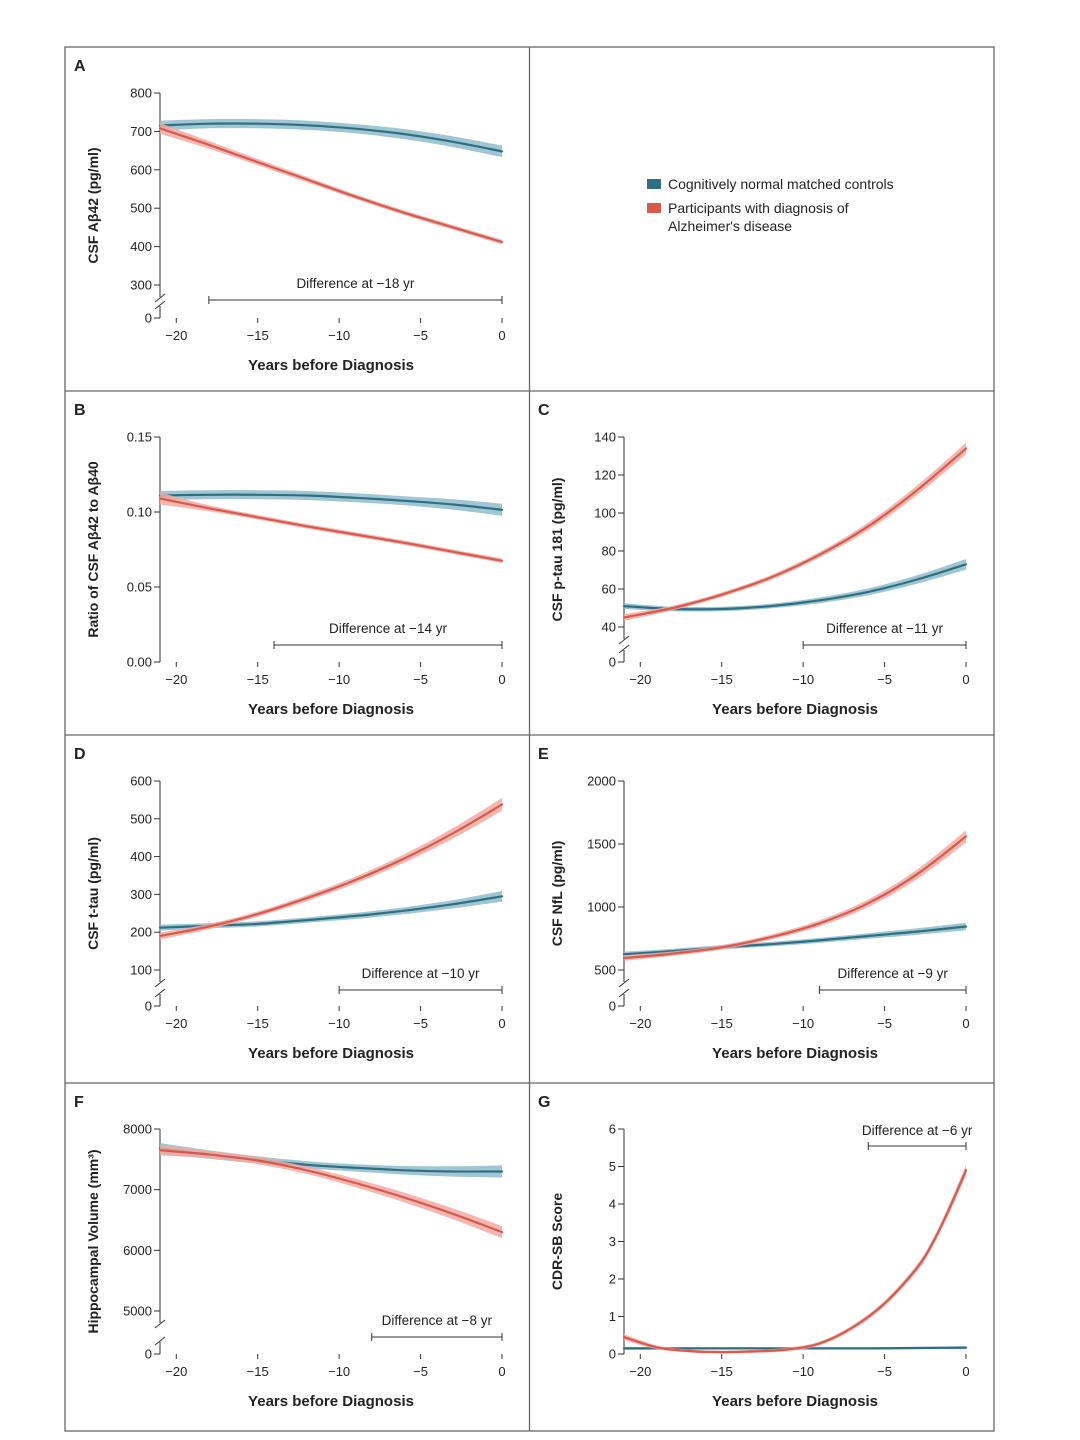 This screenshot has width=1080, height=1440. Describe the element at coordinates (795, 1053) in the screenshot. I see `x-axis-title-e: Years before Diagnosis` at that location.